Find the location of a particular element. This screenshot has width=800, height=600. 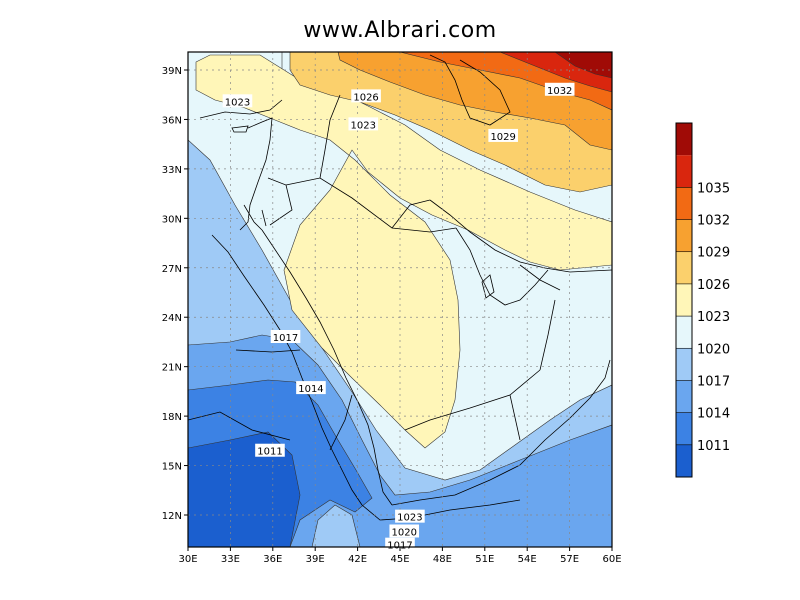

contour-label: 1020 is located at coordinates (404, 532).